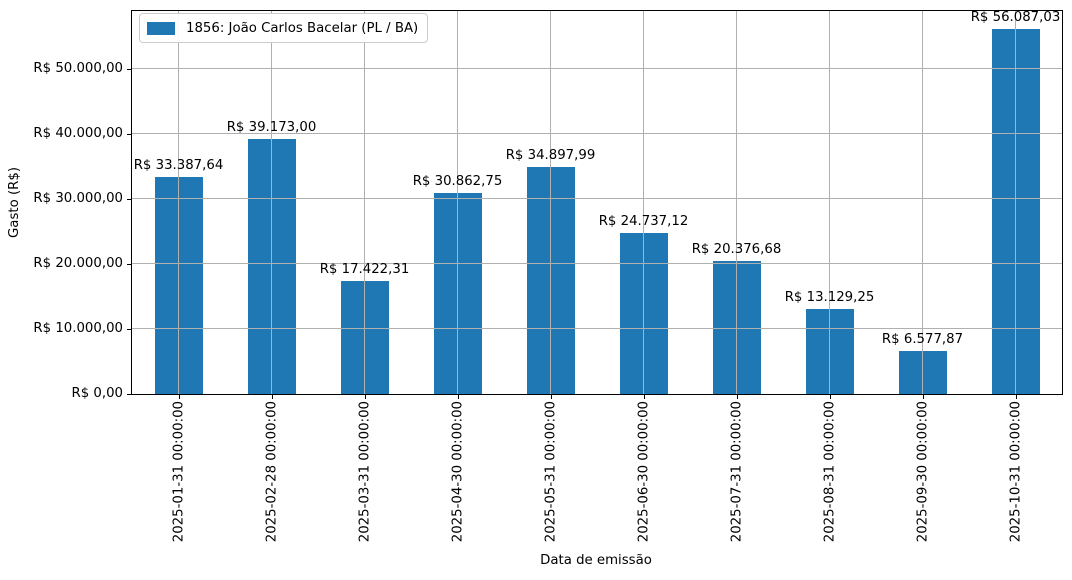  I want to click on bar-value-label: R$ 24.737,12, so click(643, 222).